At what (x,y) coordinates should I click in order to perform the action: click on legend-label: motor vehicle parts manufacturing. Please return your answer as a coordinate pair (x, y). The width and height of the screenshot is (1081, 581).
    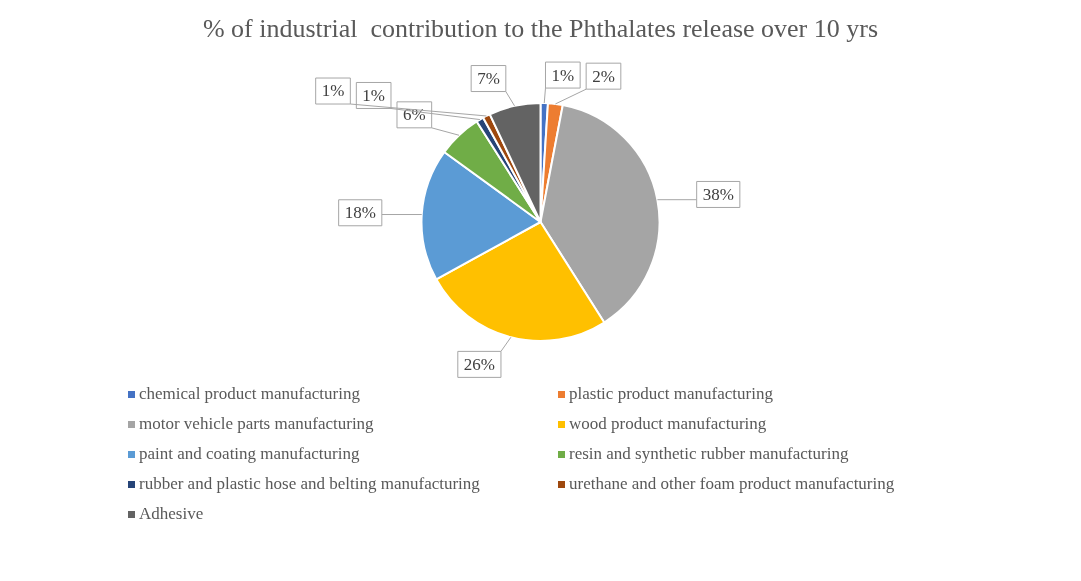
    Looking at the image, I should click on (256, 424).